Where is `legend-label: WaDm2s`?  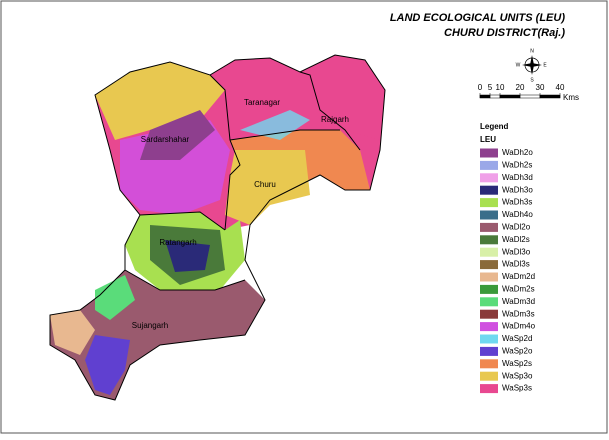 legend-label: WaDm2s is located at coordinates (518, 289).